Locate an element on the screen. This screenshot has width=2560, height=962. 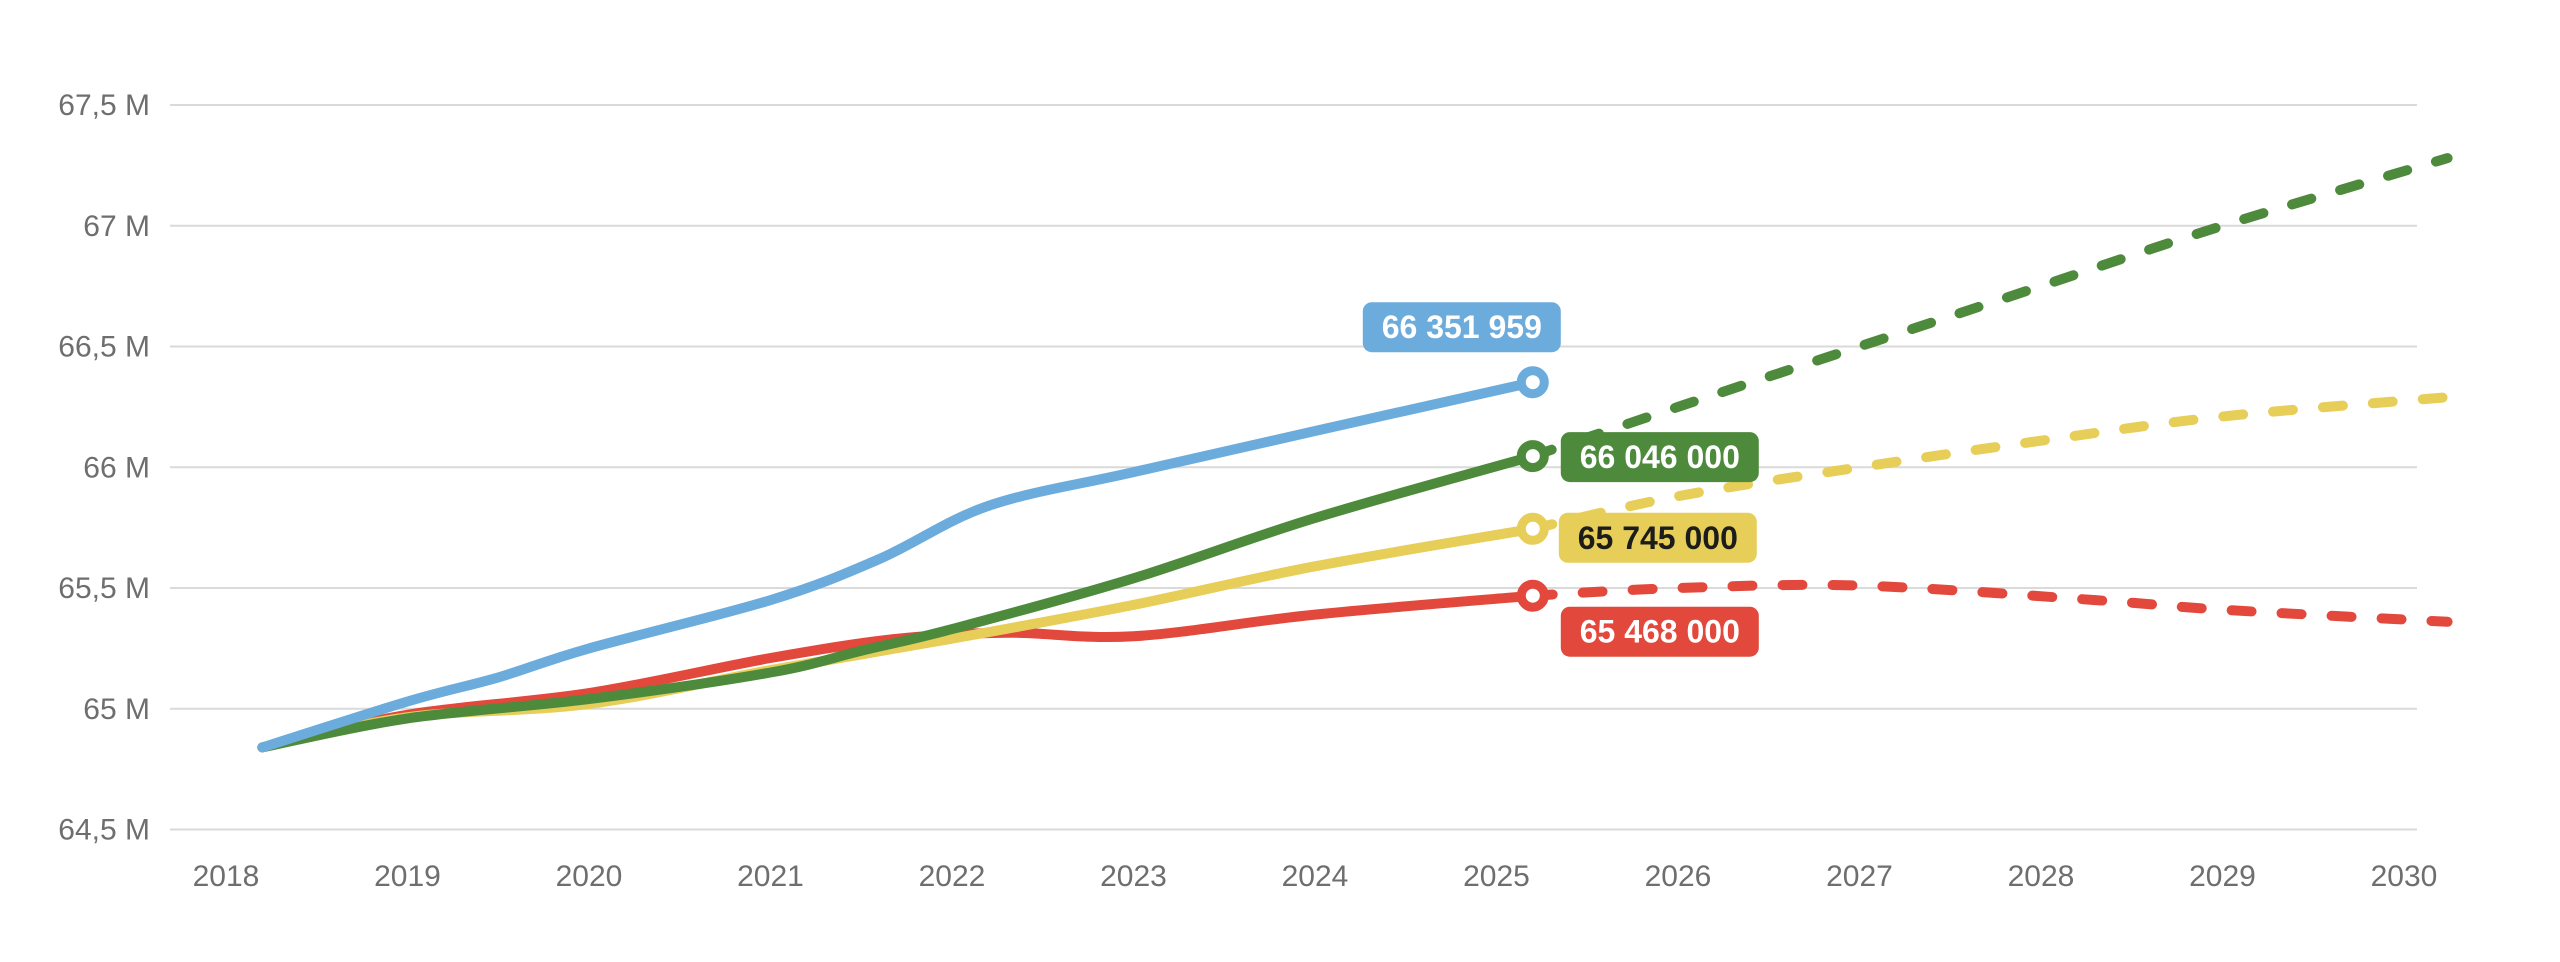
y-axis-tick-label: 67,5 M is located at coordinates (104, 105).